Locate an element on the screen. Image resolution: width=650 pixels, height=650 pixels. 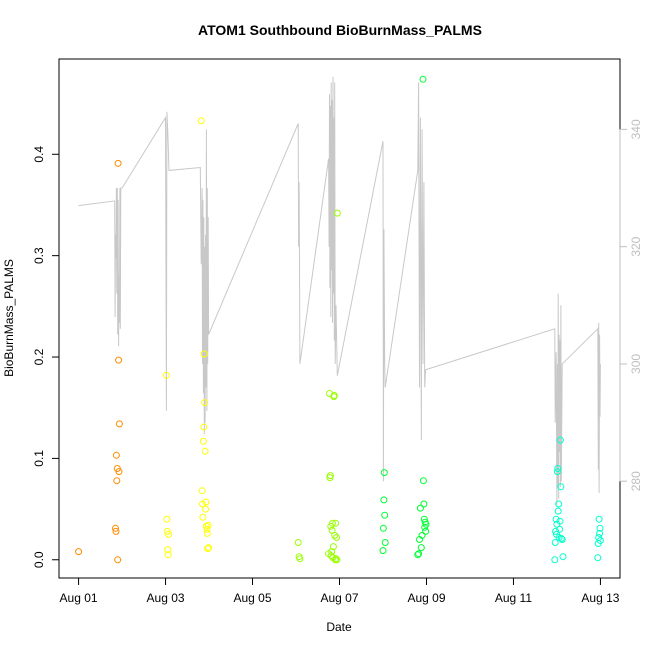
y-tick-label: 0.4 is located at coordinates (39, 154).